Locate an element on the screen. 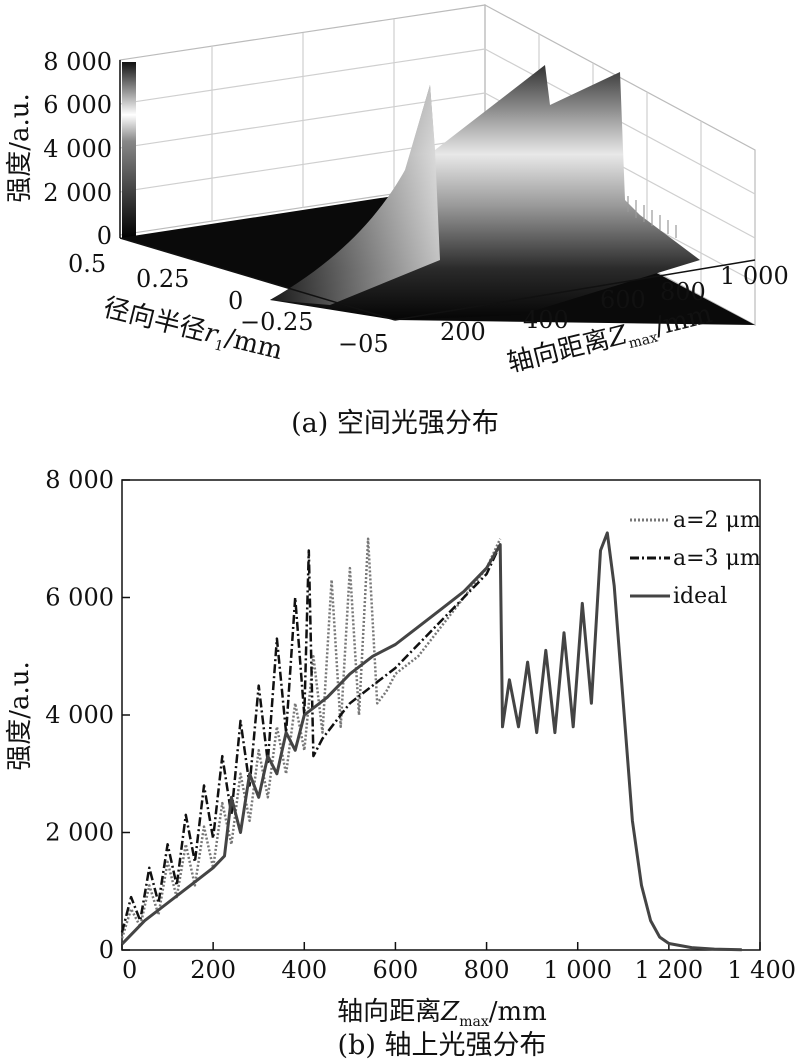 Image resolution: width=800 pixels, height=1063 pixels. x3d-tick-2: 600 is located at coordinates (623, 300).